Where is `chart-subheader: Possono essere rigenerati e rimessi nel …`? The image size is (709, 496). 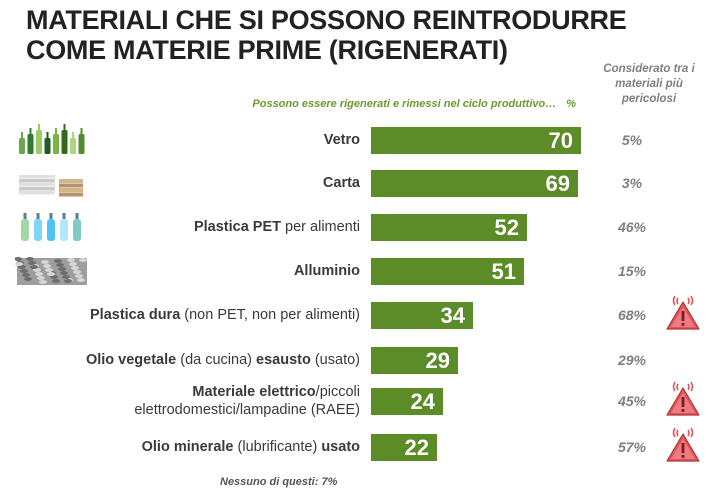
chart-subheader: Possono essere rigenerati e rimessi nel … is located at coordinates (363, 104).